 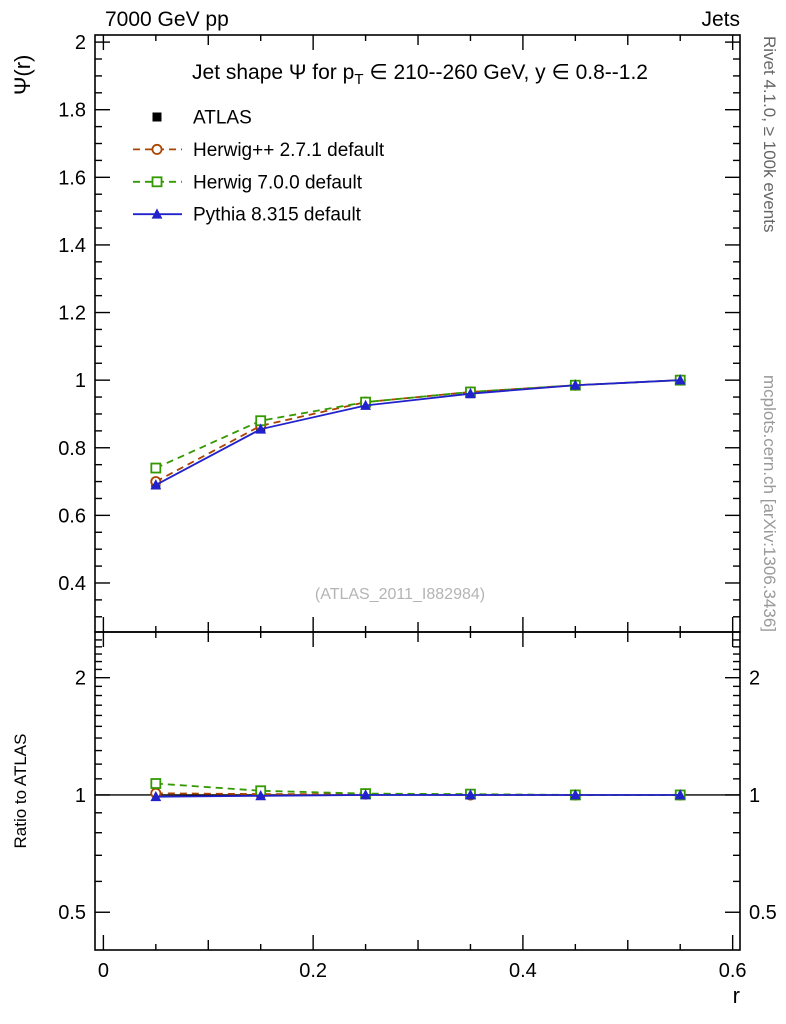 I want to click on ratio-y-tick-label-right: 2, so click(x=754, y=679).